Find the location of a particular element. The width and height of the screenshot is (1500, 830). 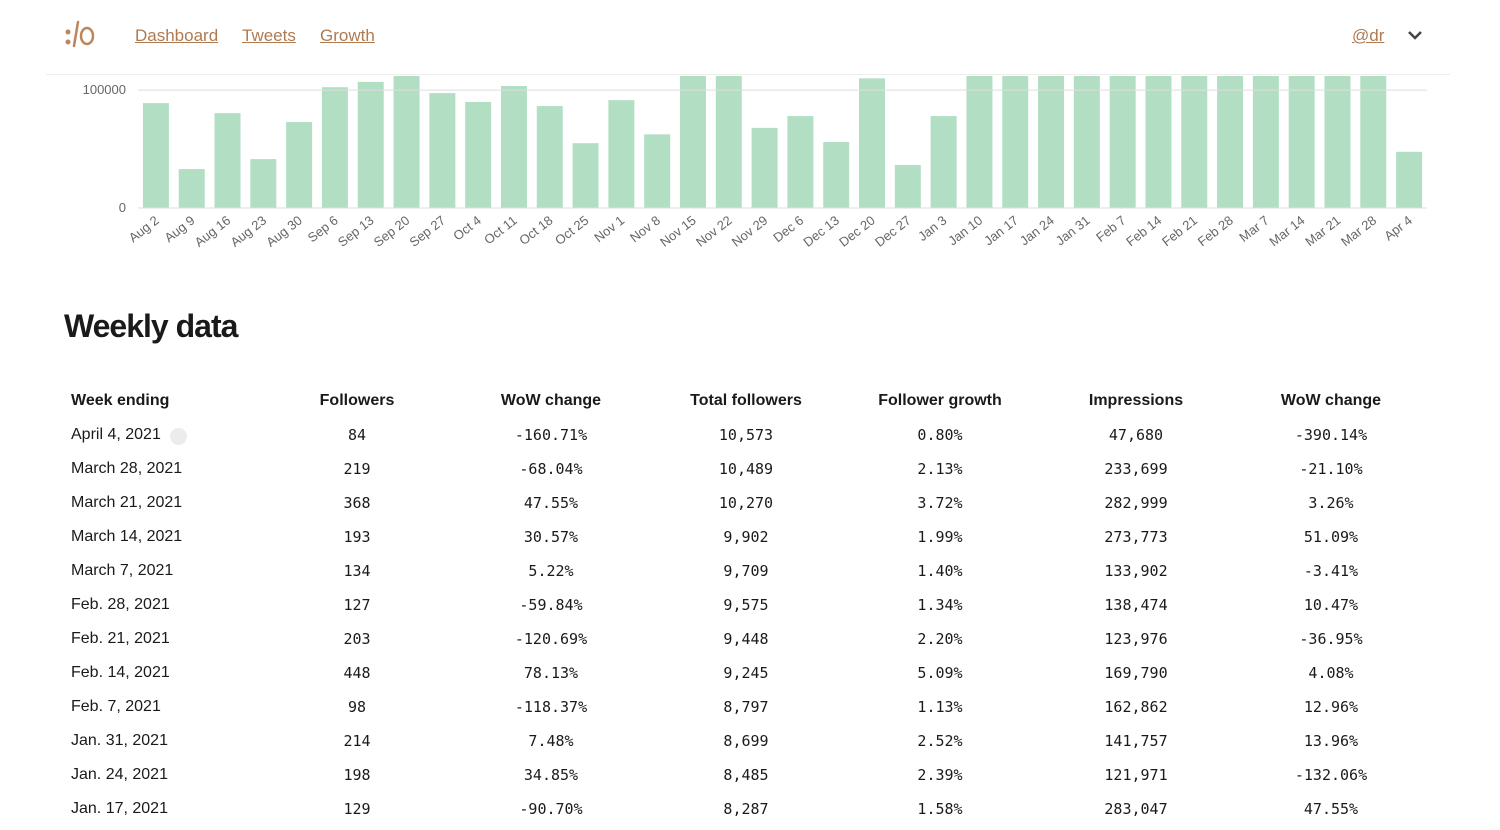

x-tick-label: Nov 8 is located at coordinates (645, 229).